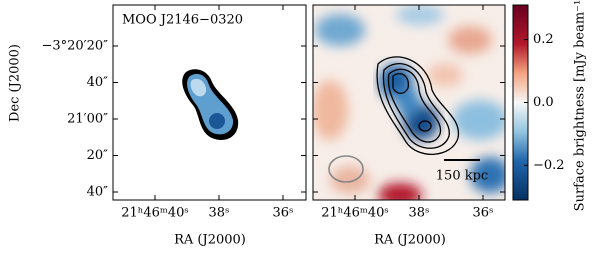 The image size is (598, 264). I want to click on y-tick-label: −3°20′20″, so click(74, 46).